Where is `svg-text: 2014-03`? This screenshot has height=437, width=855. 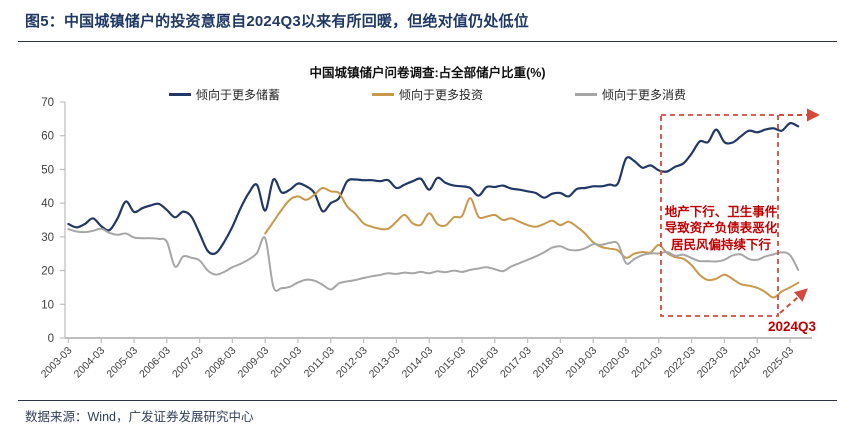
svg-text: 2014-03 is located at coordinates (418, 363).